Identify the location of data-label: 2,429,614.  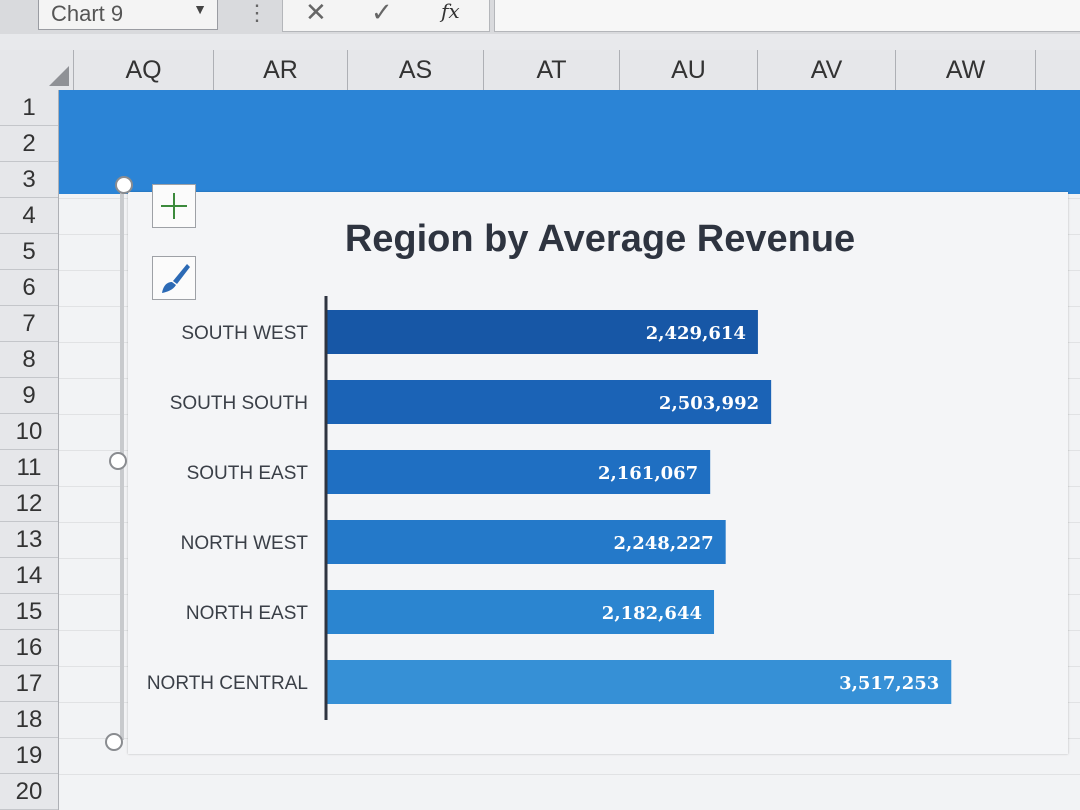
(696, 333).